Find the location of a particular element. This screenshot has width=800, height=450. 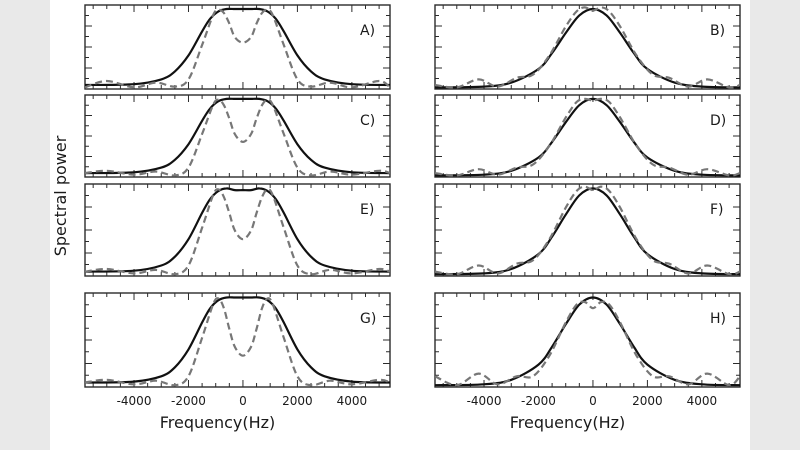

panel-g-frame is located at coordinates (237, 340).